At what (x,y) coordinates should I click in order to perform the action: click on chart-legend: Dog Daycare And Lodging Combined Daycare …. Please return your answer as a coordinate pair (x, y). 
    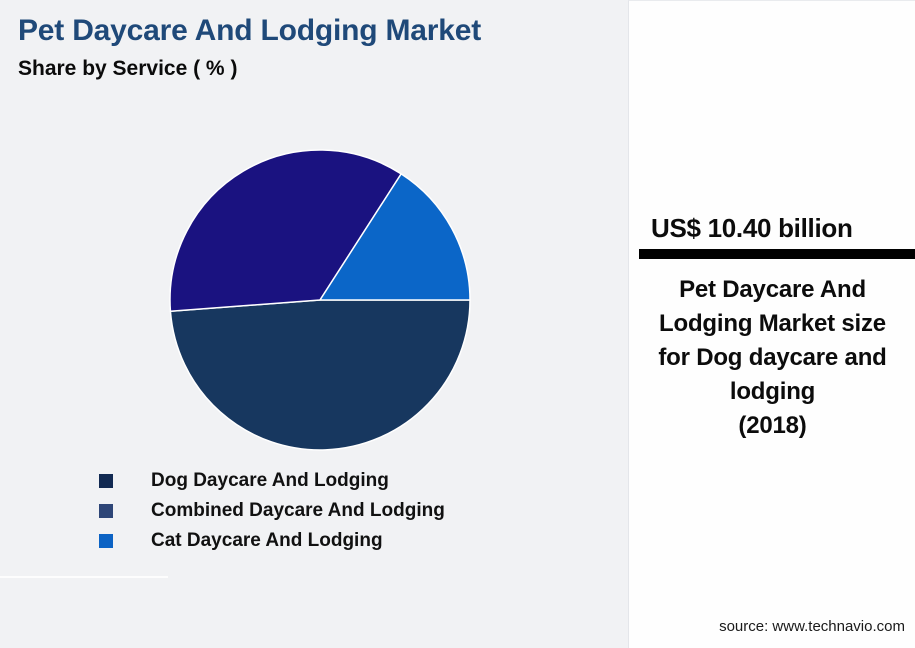
    Looking at the image, I should click on (272, 511).